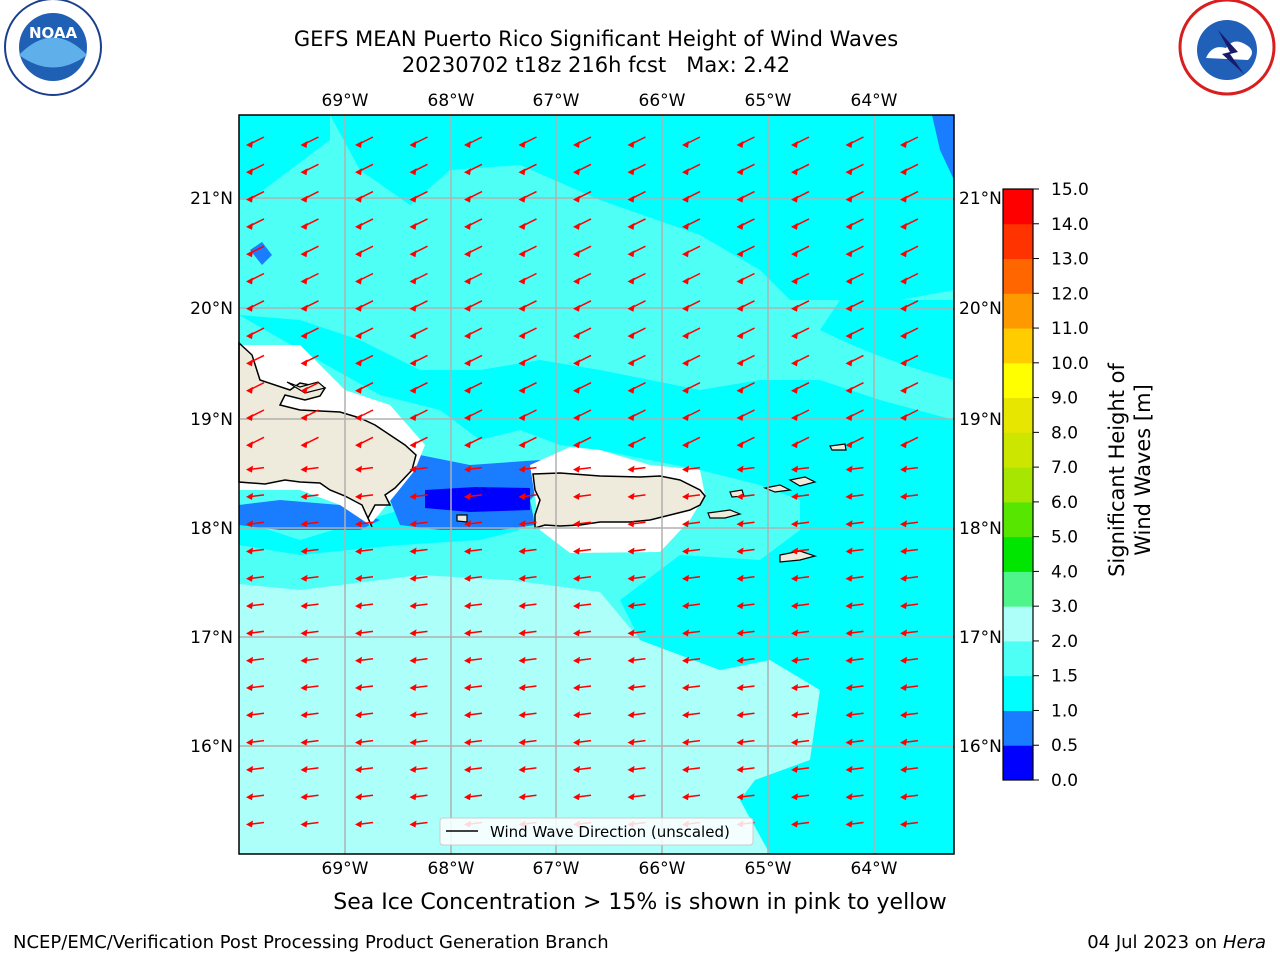 The image size is (1280, 960). I want to click on colorbar-frame, so click(1018, 484).